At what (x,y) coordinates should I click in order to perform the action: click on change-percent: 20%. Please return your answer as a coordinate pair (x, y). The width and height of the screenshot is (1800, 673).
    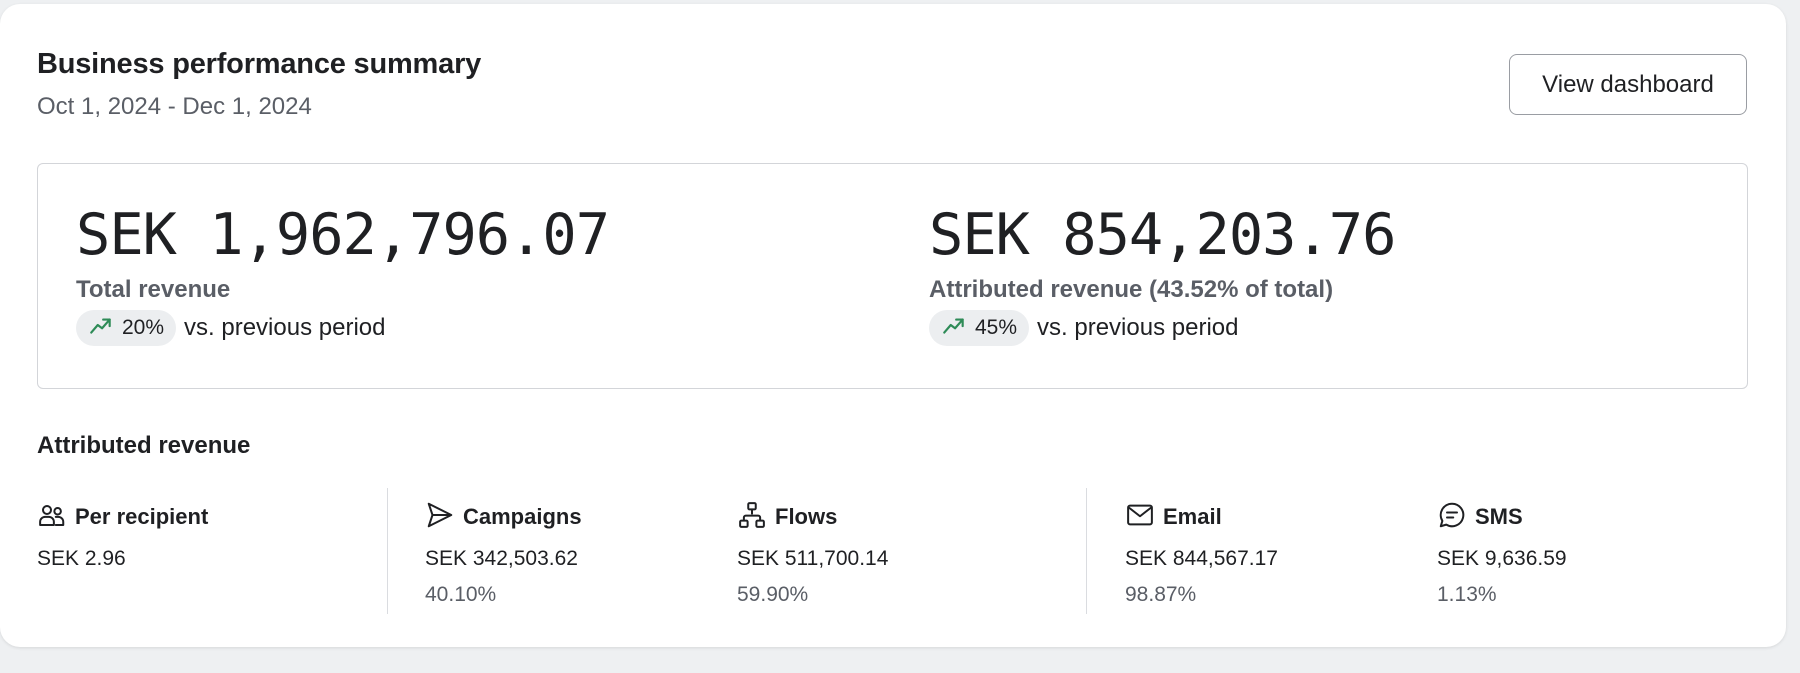
    Looking at the image, I should click on (143, 327).